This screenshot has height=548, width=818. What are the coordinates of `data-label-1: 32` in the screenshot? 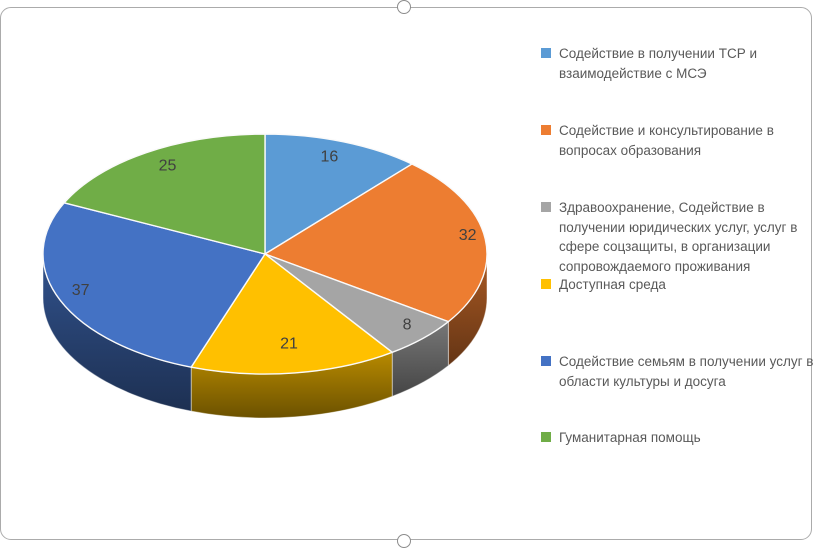 It's located at (468, 235).